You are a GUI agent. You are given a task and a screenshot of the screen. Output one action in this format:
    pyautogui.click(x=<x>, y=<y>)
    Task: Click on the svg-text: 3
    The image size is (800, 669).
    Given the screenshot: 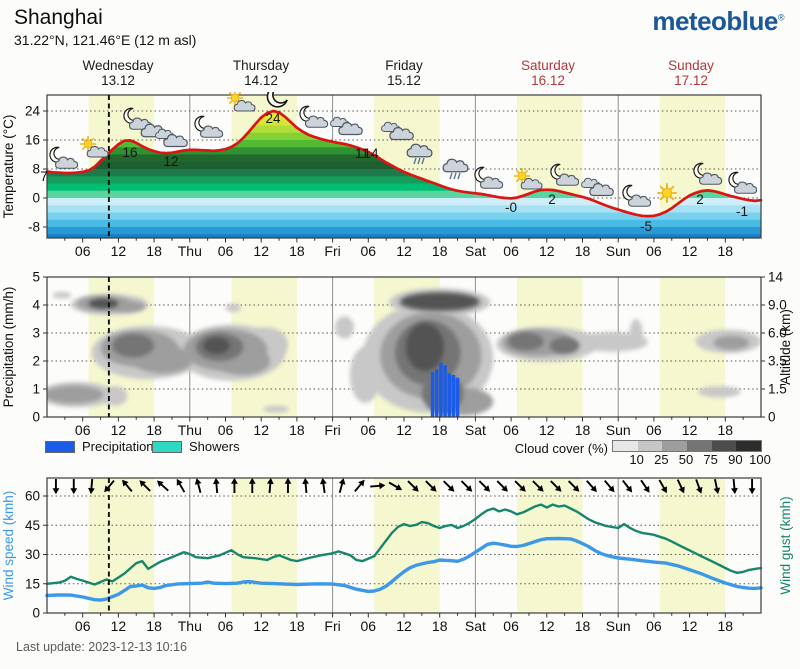 What is the action you would take?
    pyautogui.click(x=36, y=333)
    